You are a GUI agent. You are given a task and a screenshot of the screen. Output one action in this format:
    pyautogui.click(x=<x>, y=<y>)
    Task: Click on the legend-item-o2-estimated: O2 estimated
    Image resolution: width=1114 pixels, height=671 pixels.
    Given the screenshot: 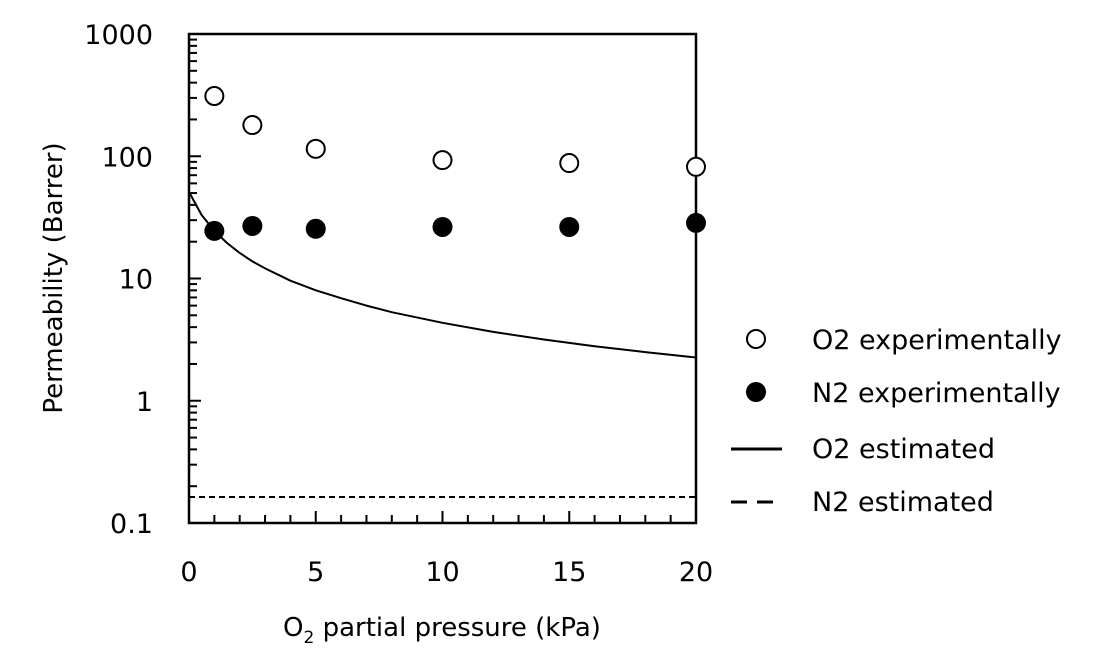 What is the action you would take?
    pyautogui.click(x=863, y=449)
    